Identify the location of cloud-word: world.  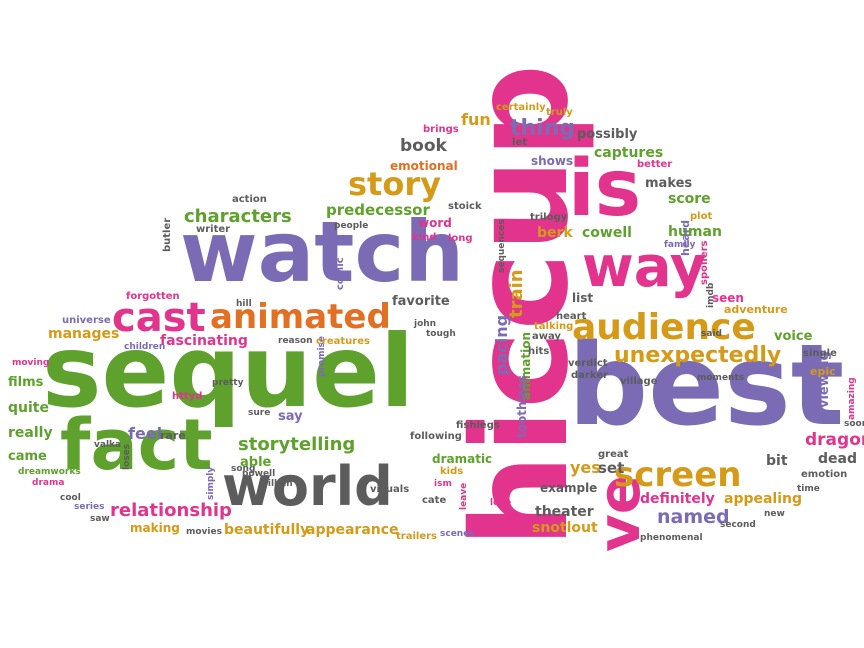
(307, 486).